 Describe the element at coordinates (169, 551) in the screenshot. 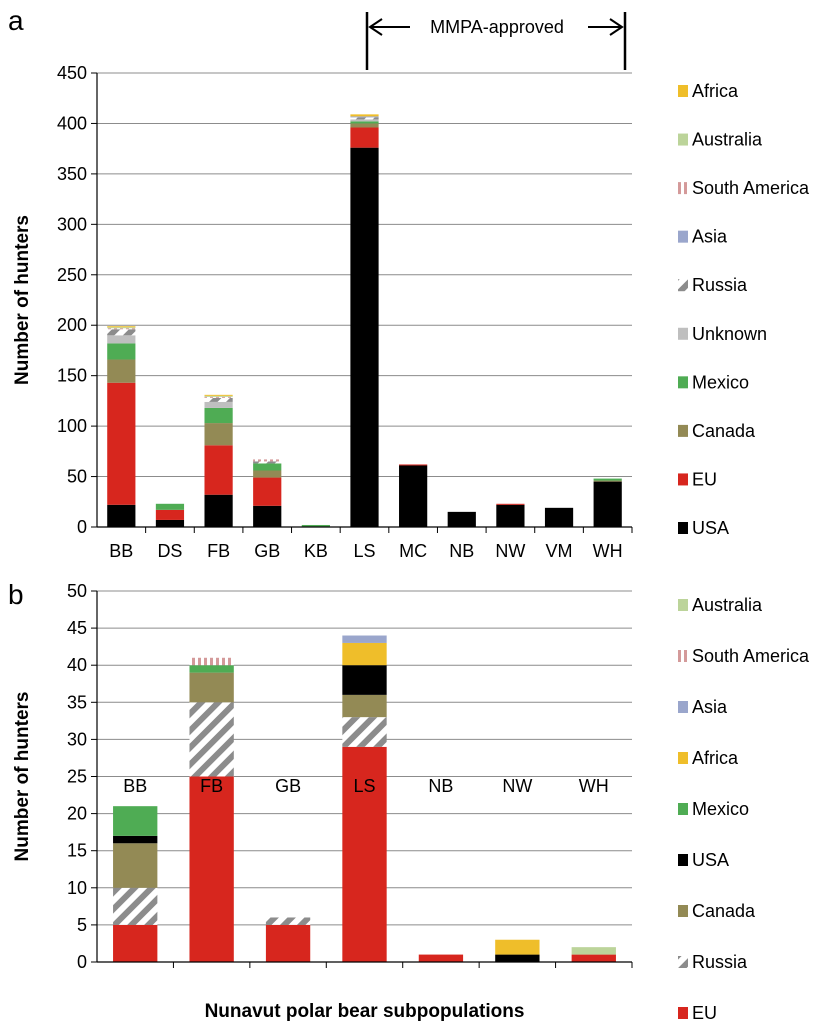

I see `panel-a-x-tick-label-ds: DS` at that location.